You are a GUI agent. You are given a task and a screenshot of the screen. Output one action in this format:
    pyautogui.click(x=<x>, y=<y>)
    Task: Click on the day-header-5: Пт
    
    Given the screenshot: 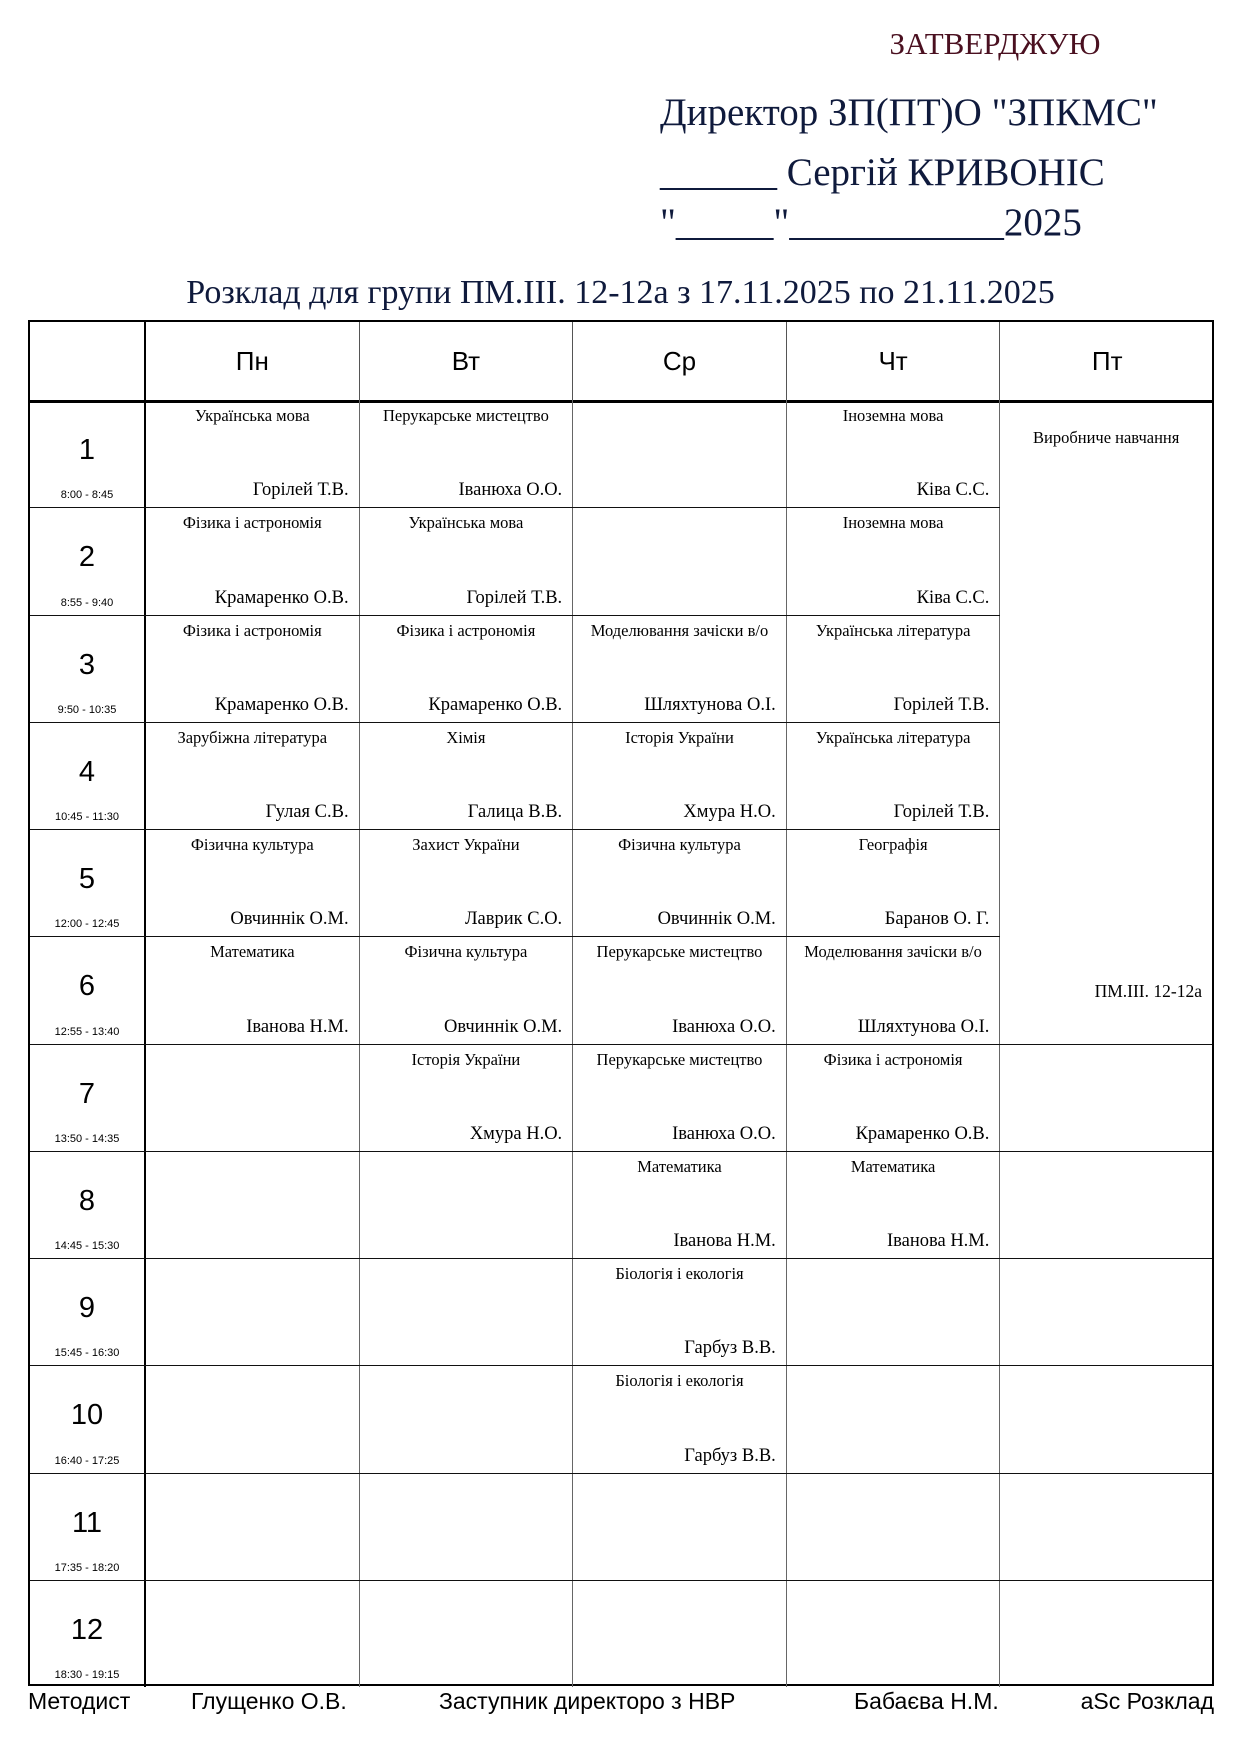 What is the action you would take?
    pyautogui.click(x=1107, y=360)
    